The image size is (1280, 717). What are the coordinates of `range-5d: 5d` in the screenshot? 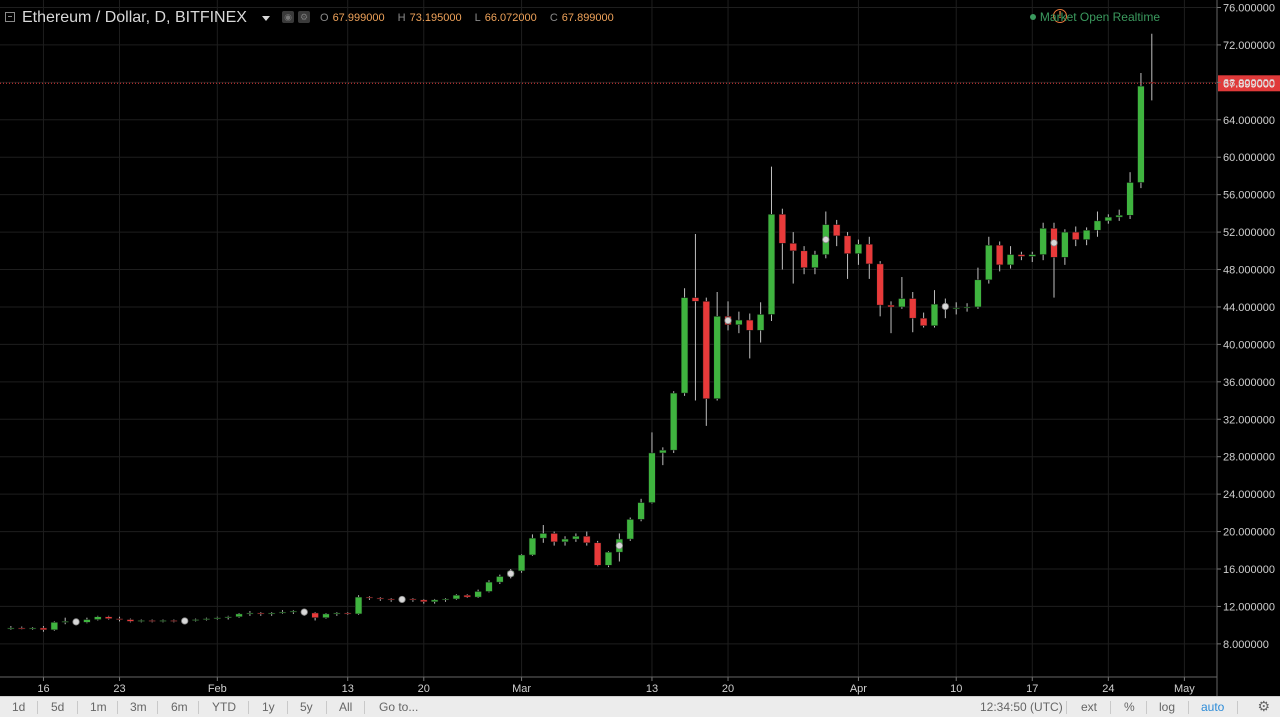 It's located at (58, 707).